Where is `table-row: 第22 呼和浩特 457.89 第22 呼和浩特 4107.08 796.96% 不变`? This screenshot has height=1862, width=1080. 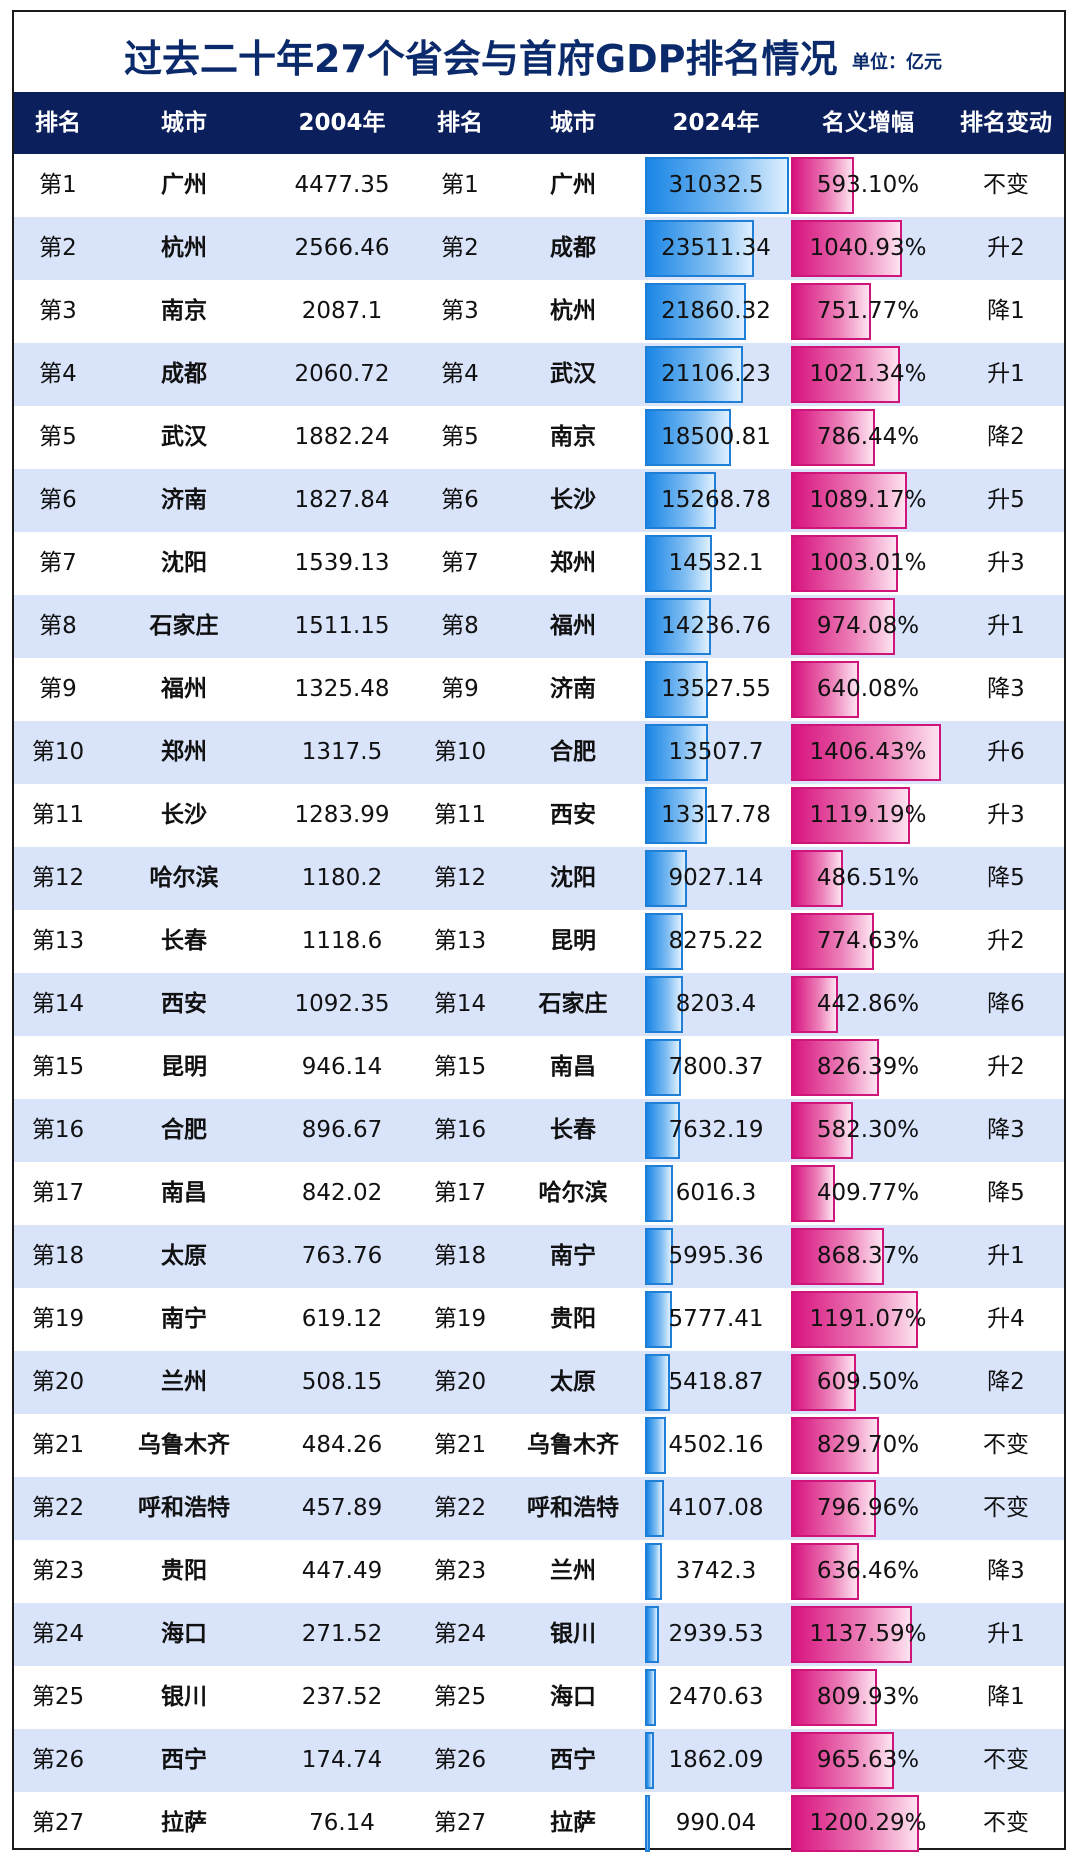
table-row: 第22 呼和浩特 457.89 第22 呼和浩特 4107.08 796.96% 不变 is located at coordinates (539, 1508).